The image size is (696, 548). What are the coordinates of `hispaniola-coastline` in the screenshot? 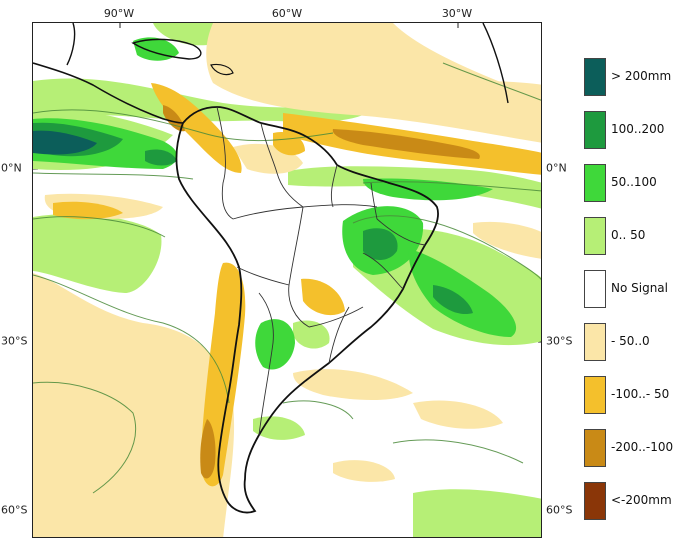 It's located at (222, 69).